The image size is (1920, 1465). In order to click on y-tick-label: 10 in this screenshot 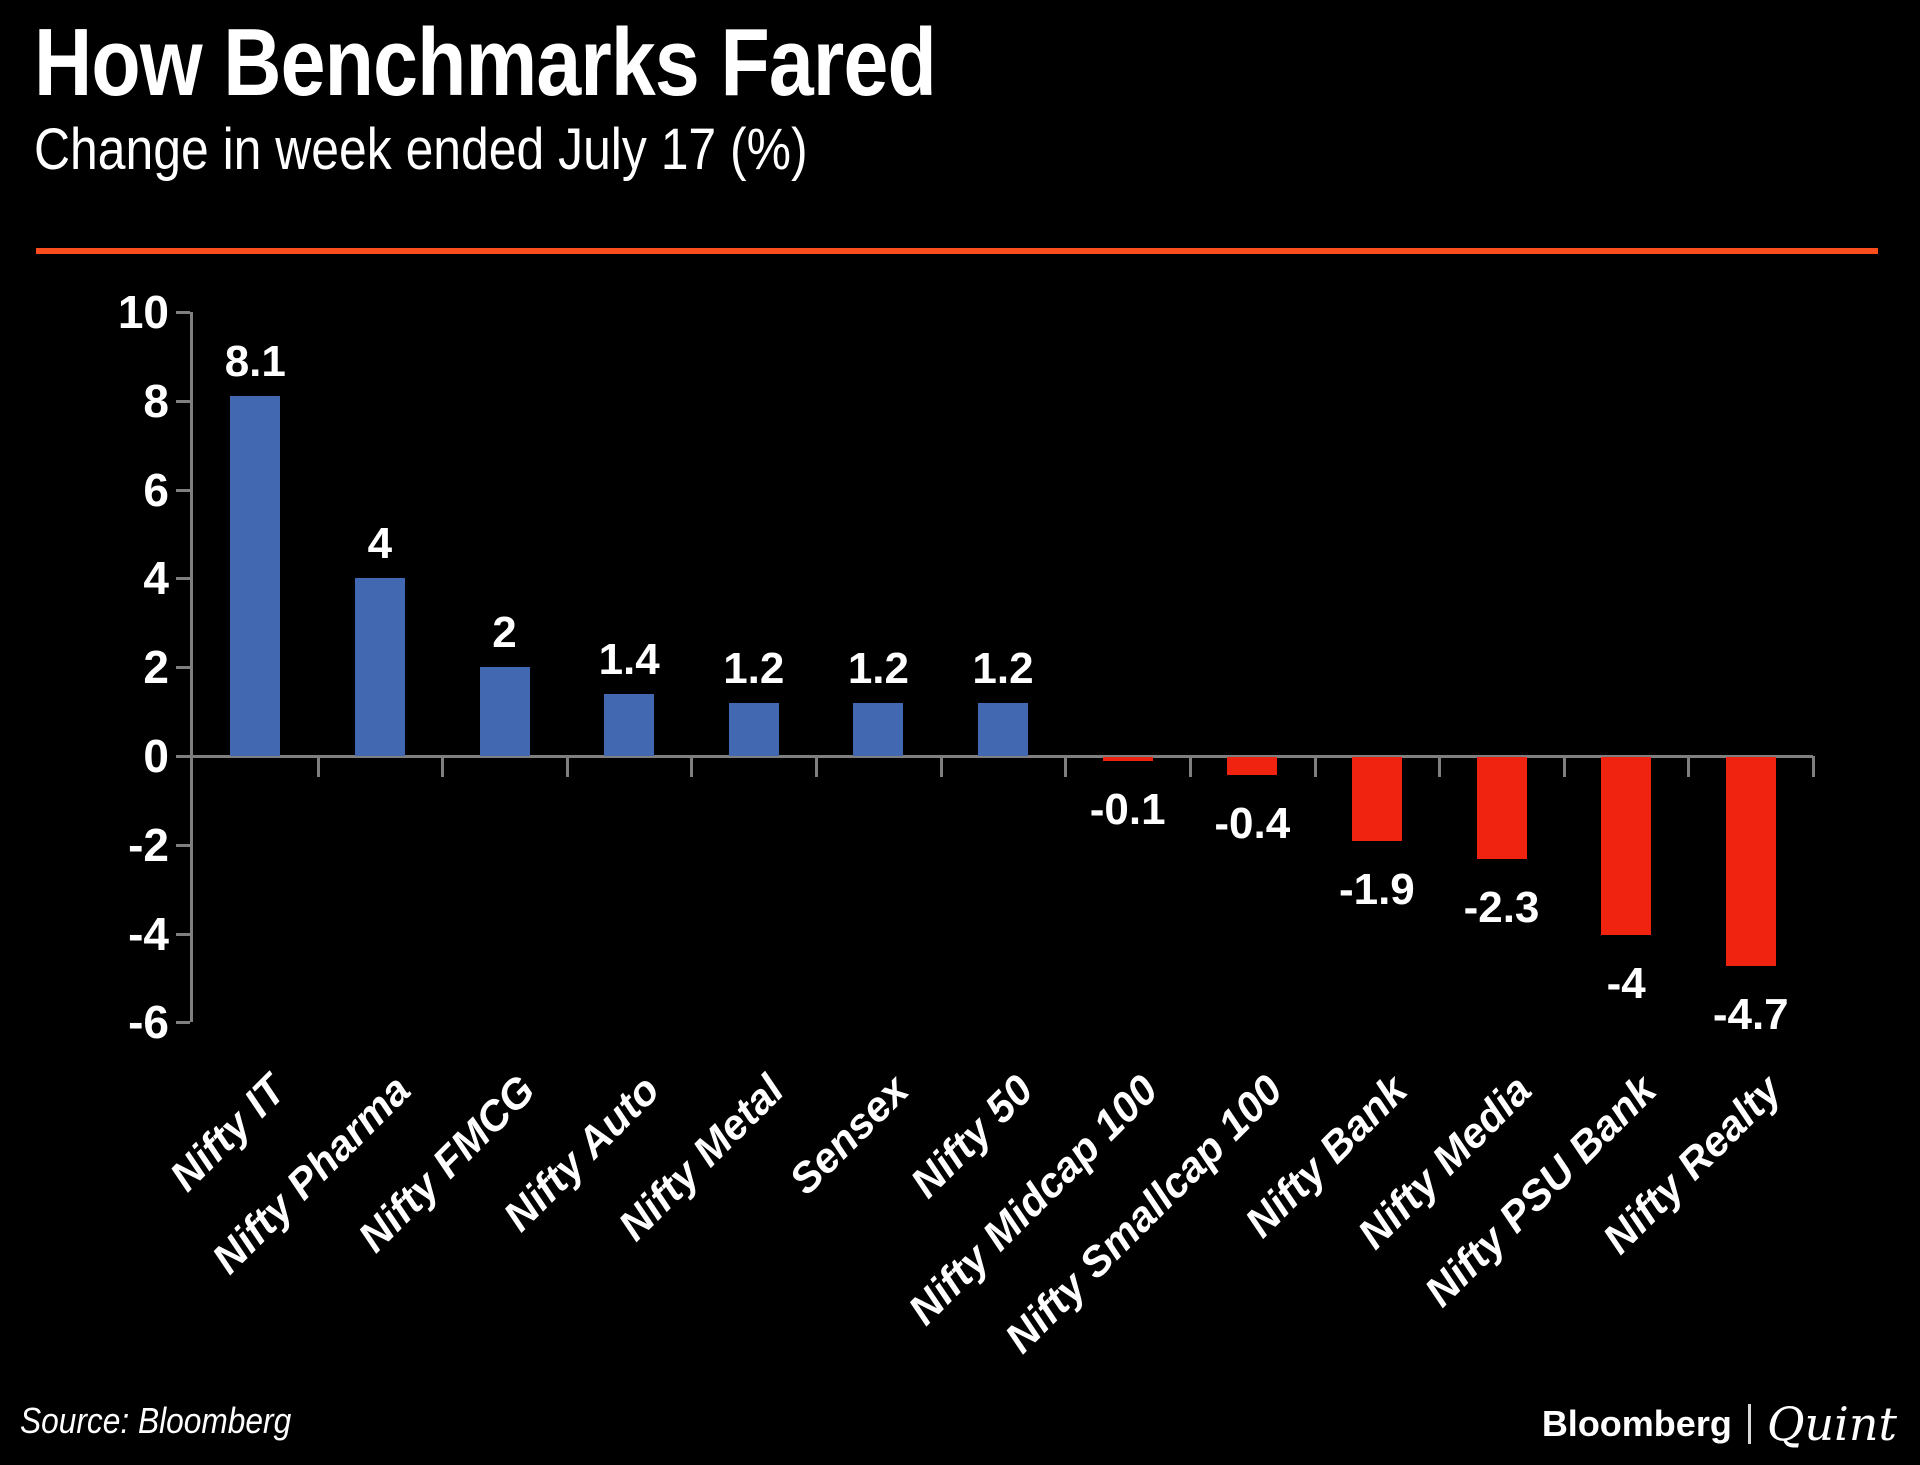, I will do `click(143, 312)`.